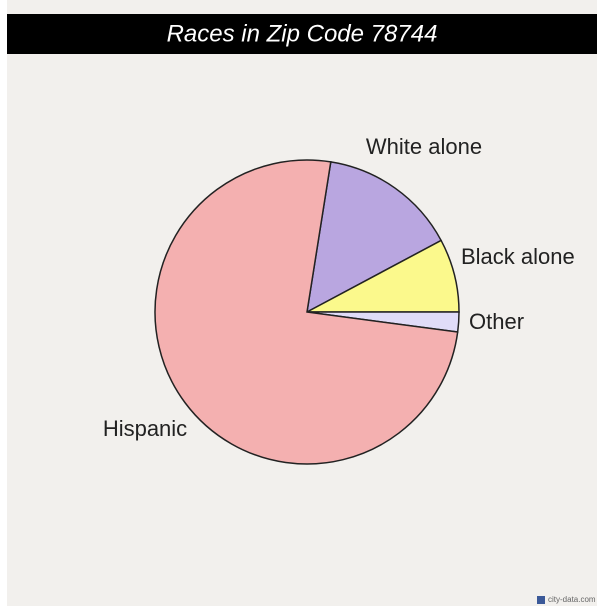  I want to click on title-bar, so click(302, 34).